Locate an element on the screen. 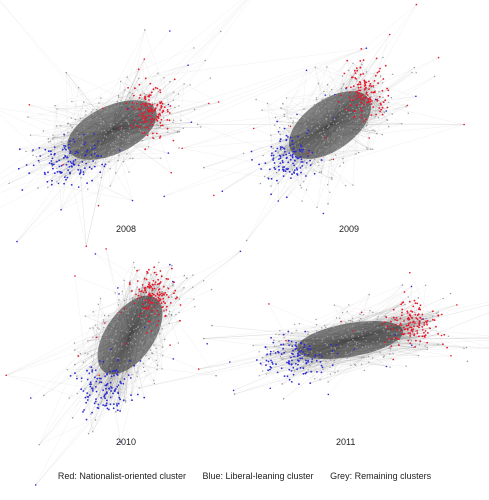 The image size is (489, 500). legend-grey-entry: Grey: Remaining clusters is located at coordinates (381, 476).